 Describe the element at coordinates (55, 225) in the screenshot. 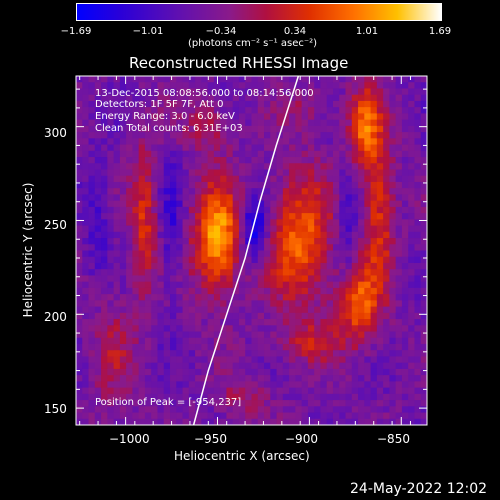

I see `y-tick-label: 250` at that location.